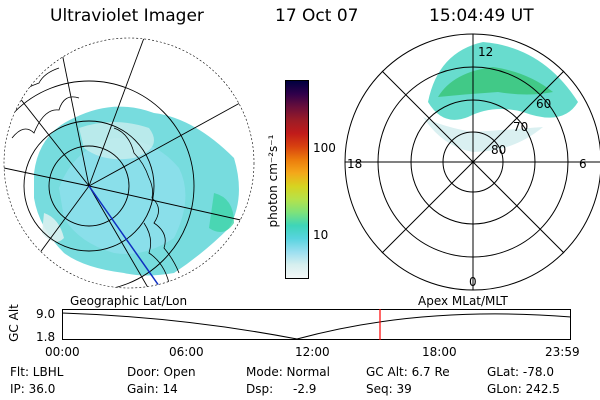  Describe the element at coordinates (389, 389) in the screenshot. I see `seq-label: Seq: 39` at that location.